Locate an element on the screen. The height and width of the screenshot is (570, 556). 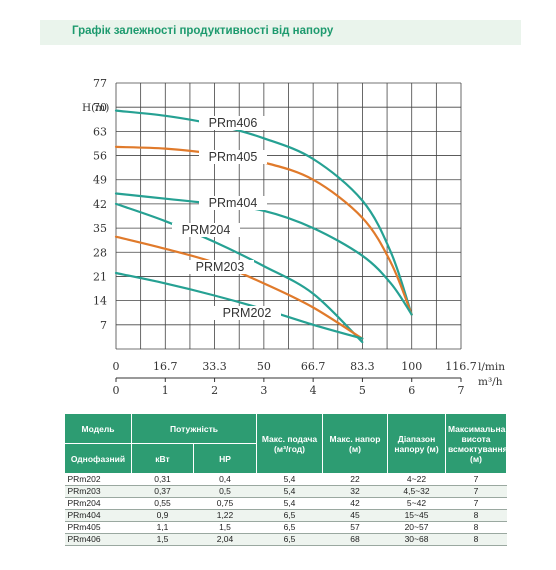
curve-label-prm406: PRm406 is located at coordinates (233, 123).